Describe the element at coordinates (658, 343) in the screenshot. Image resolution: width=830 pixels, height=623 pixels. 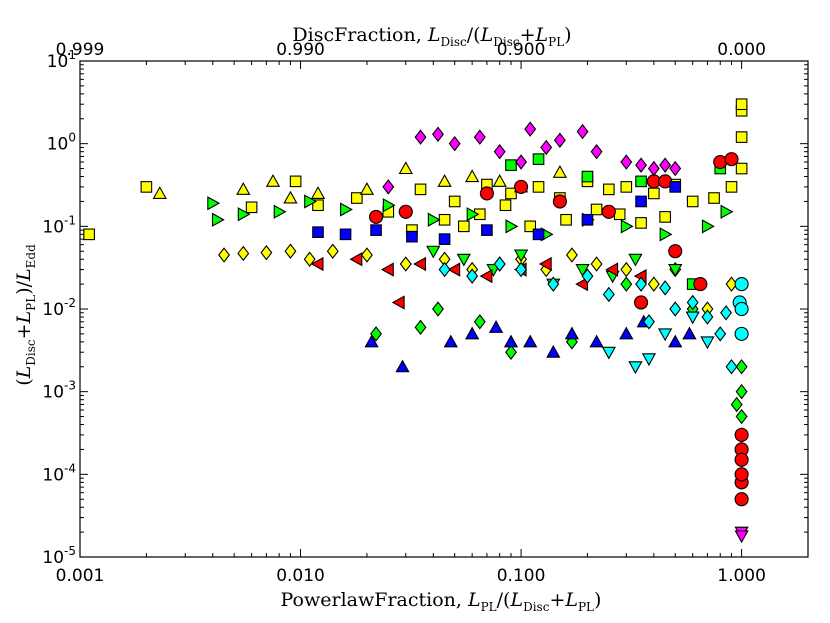
I see `series-cyan-triangles-down` at that location.